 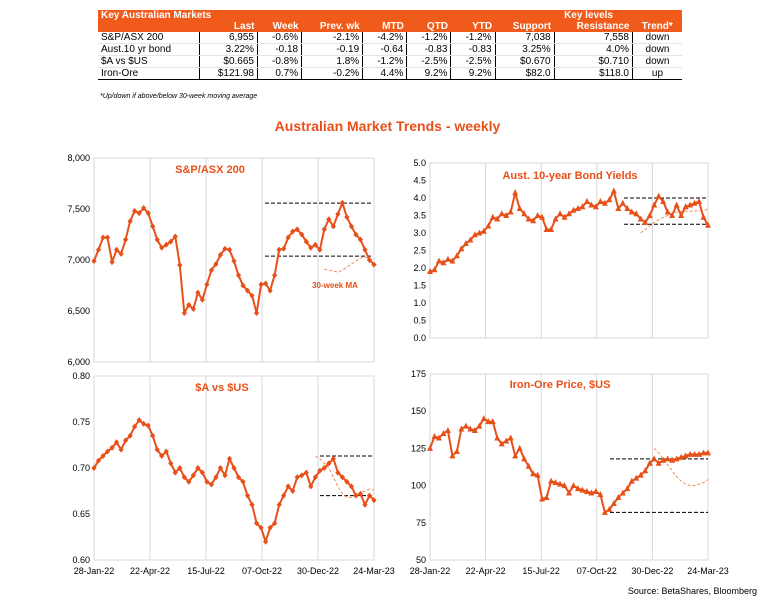 I want to click on series-line, so click(x=568, y=466).